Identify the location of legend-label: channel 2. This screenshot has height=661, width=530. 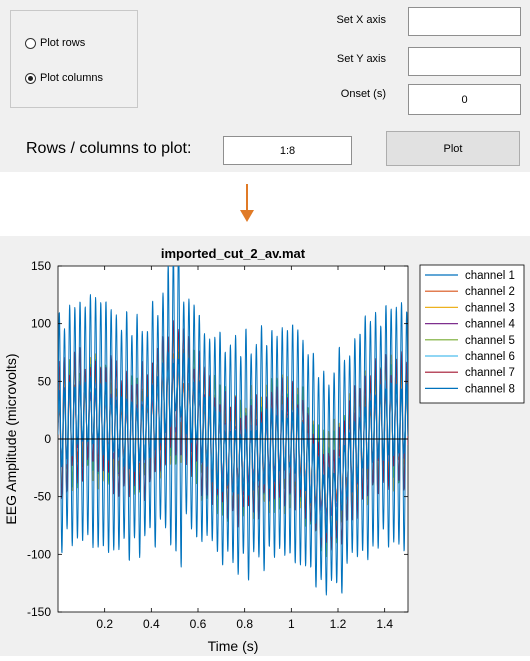
(490, 292).